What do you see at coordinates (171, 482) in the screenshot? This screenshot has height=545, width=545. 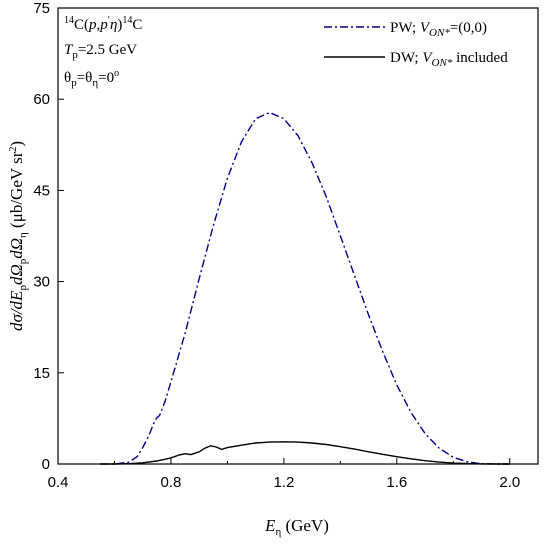 I see `x-tick-label: 0.8` at bounding box center [171, 482].